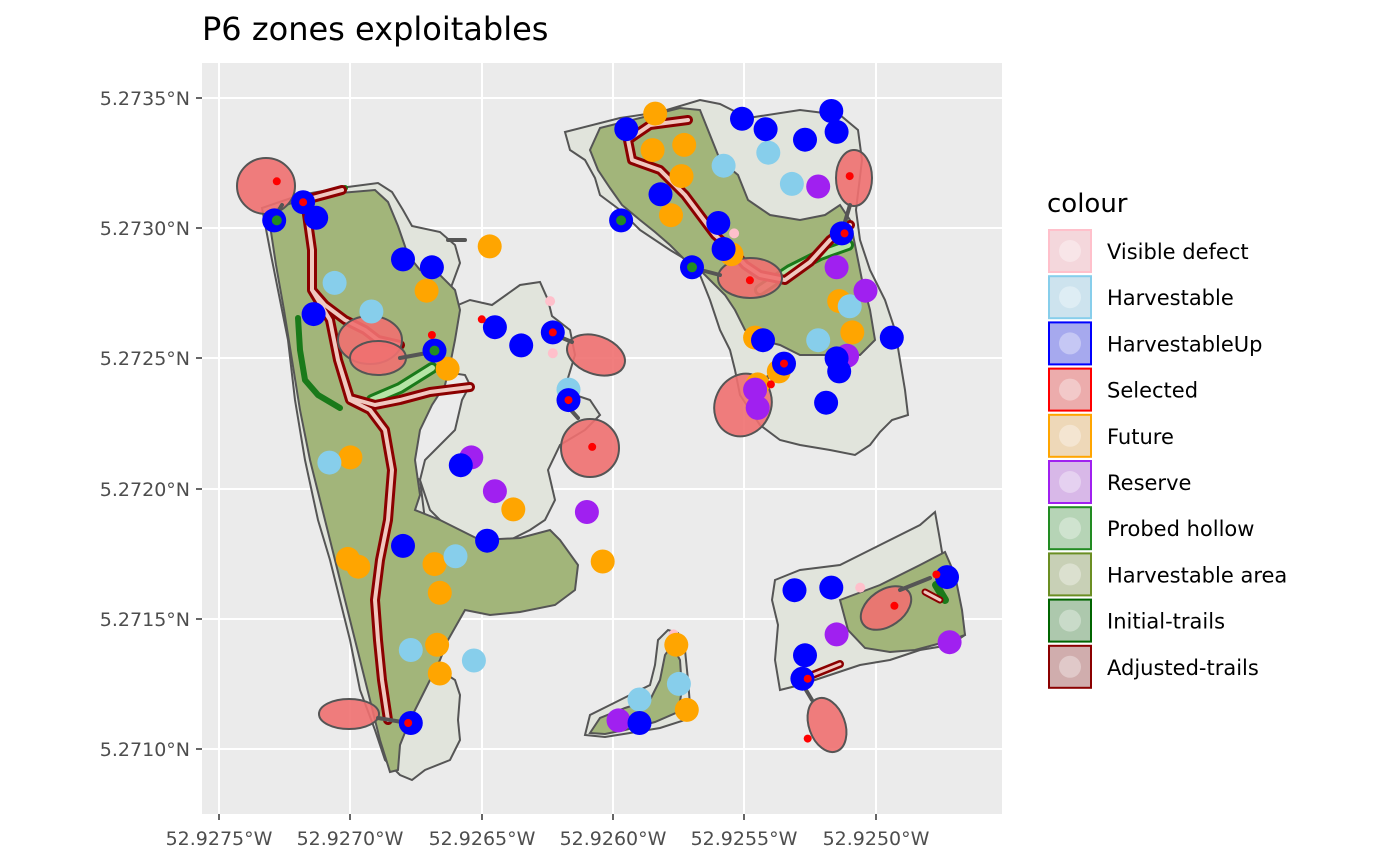  I want to click on legend-label-5: Reserve, so click(1149, 483).